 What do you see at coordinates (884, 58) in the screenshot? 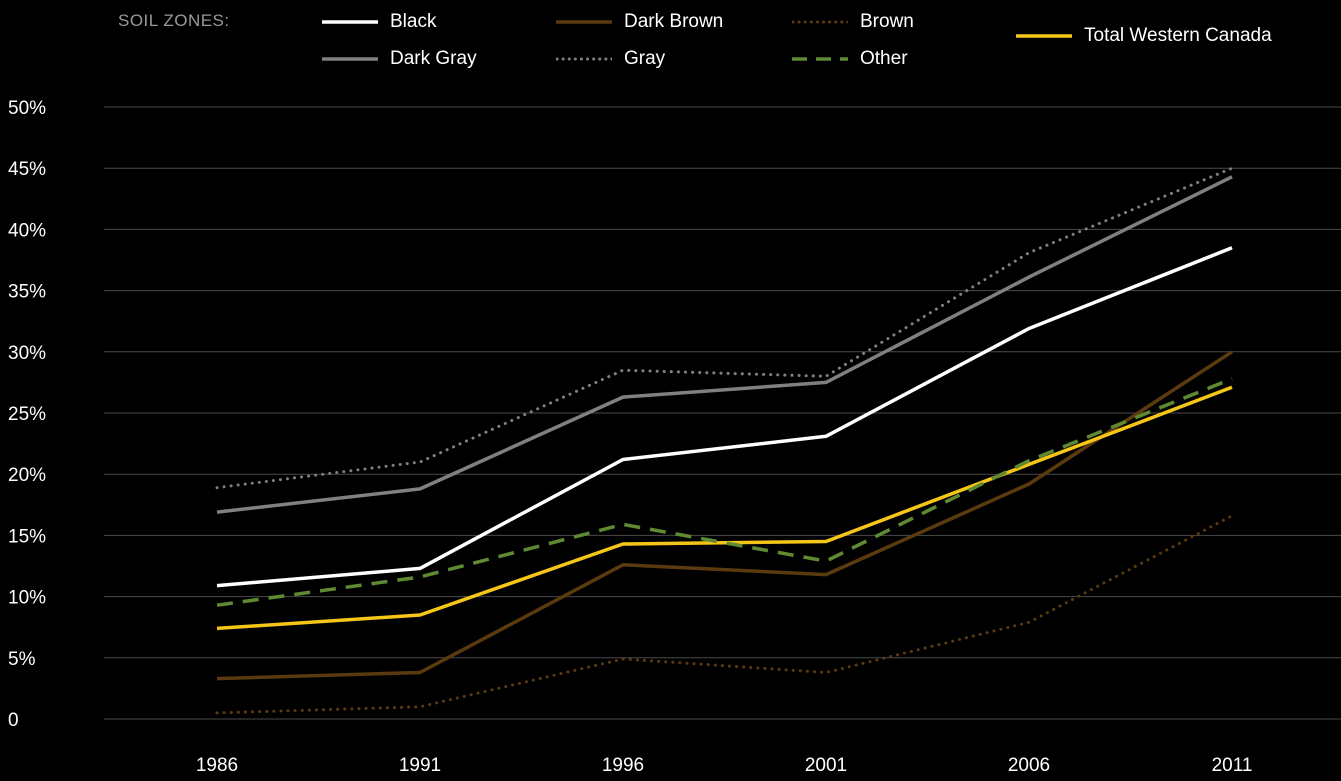
I see `legend-label-other: Other` at bounding box center [884, 58].